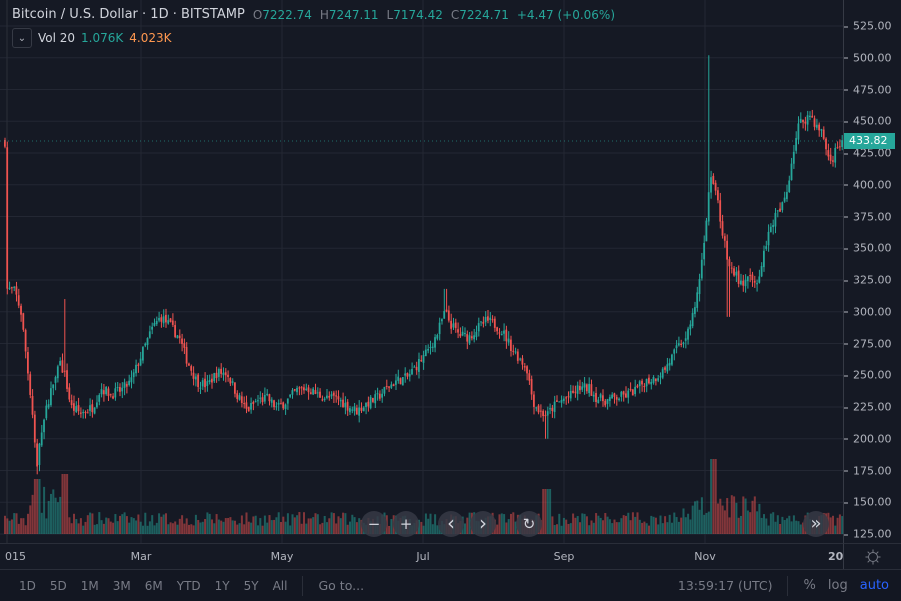 This screenshot has width=901, height=601. I want to click on time-tick-label: Sep, so click(564, 556).